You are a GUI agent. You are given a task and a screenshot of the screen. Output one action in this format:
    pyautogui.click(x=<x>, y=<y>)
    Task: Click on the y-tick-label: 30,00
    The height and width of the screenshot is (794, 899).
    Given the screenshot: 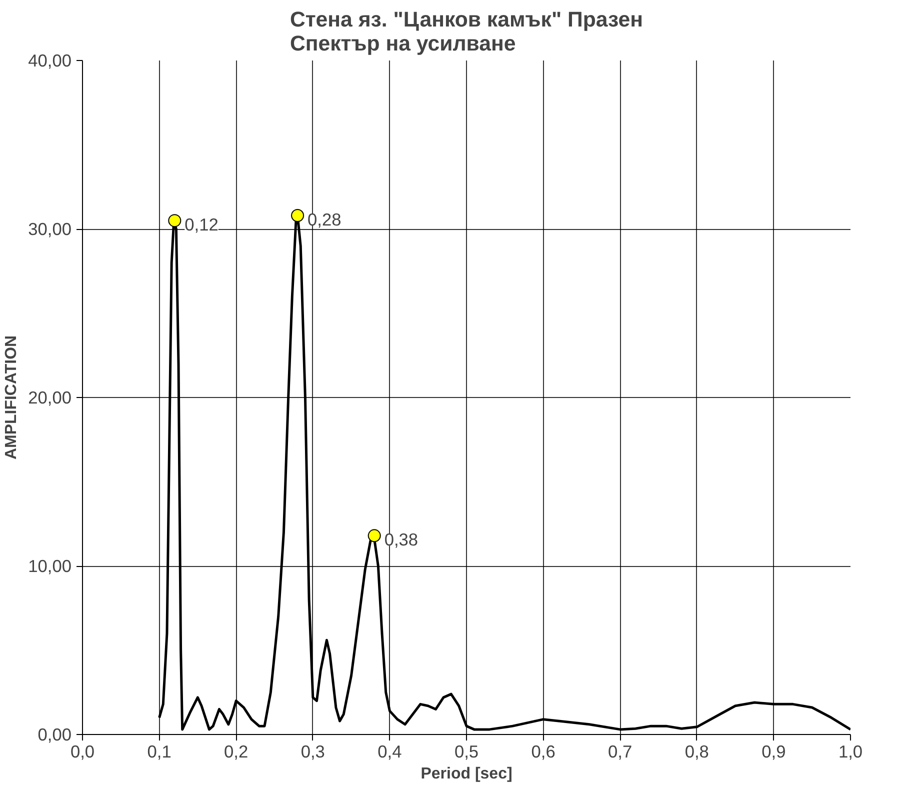 What is the action you would take?
    pyautogui.click(x=50, y=229)
    